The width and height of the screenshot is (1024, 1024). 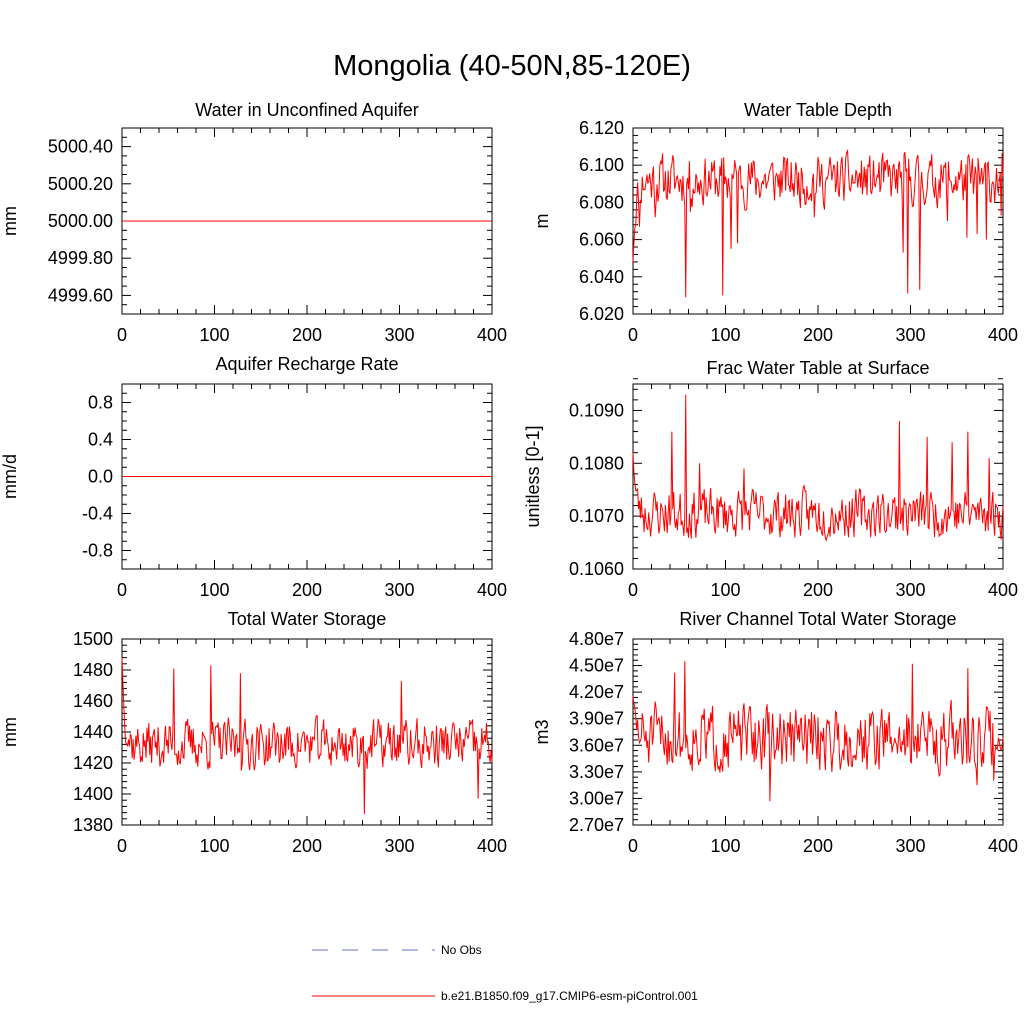 I want to click on y-tick-label: 6.100, so click(x=601, y=165).